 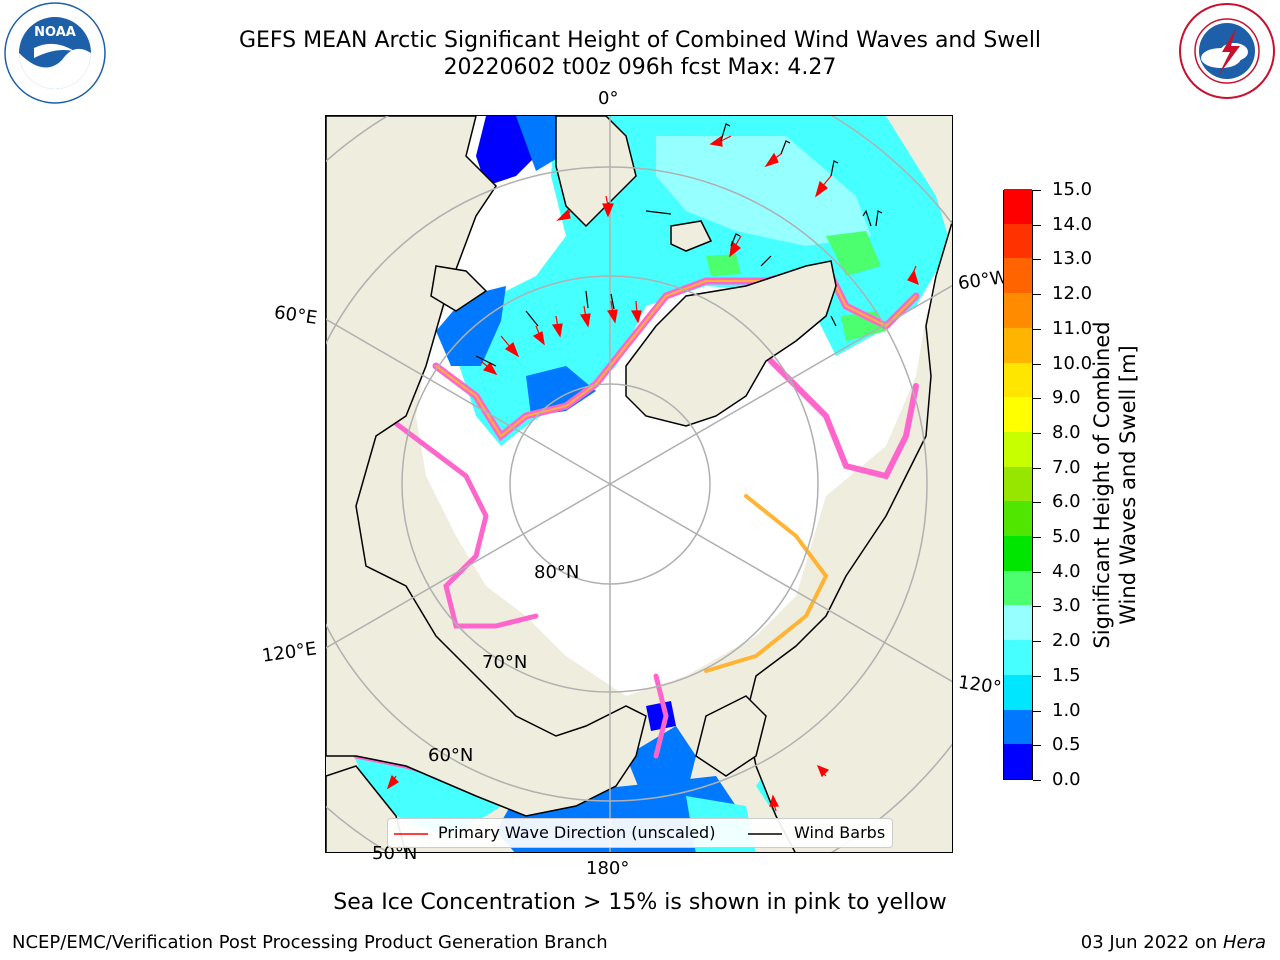 What do you see at coordinates (640, 67) in the screenshot?
I see `map-subtitle: 20220602 t00z 096h fcst Max: 4.27` at bounding box center [640, 67].